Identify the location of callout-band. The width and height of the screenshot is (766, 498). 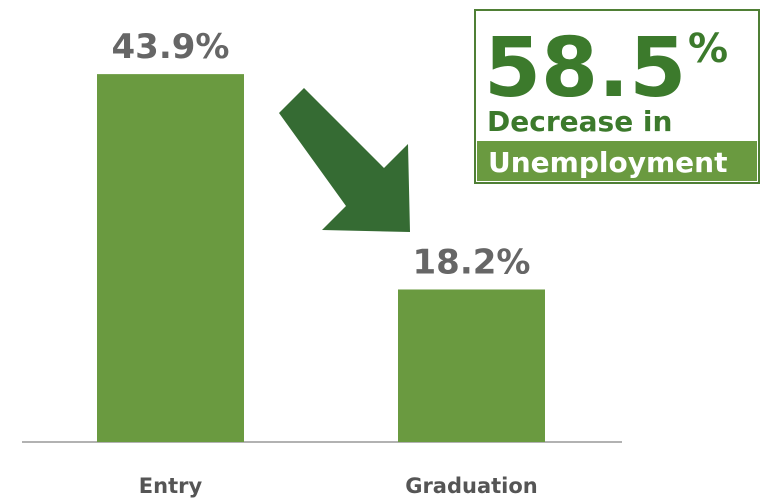
(617, 161).